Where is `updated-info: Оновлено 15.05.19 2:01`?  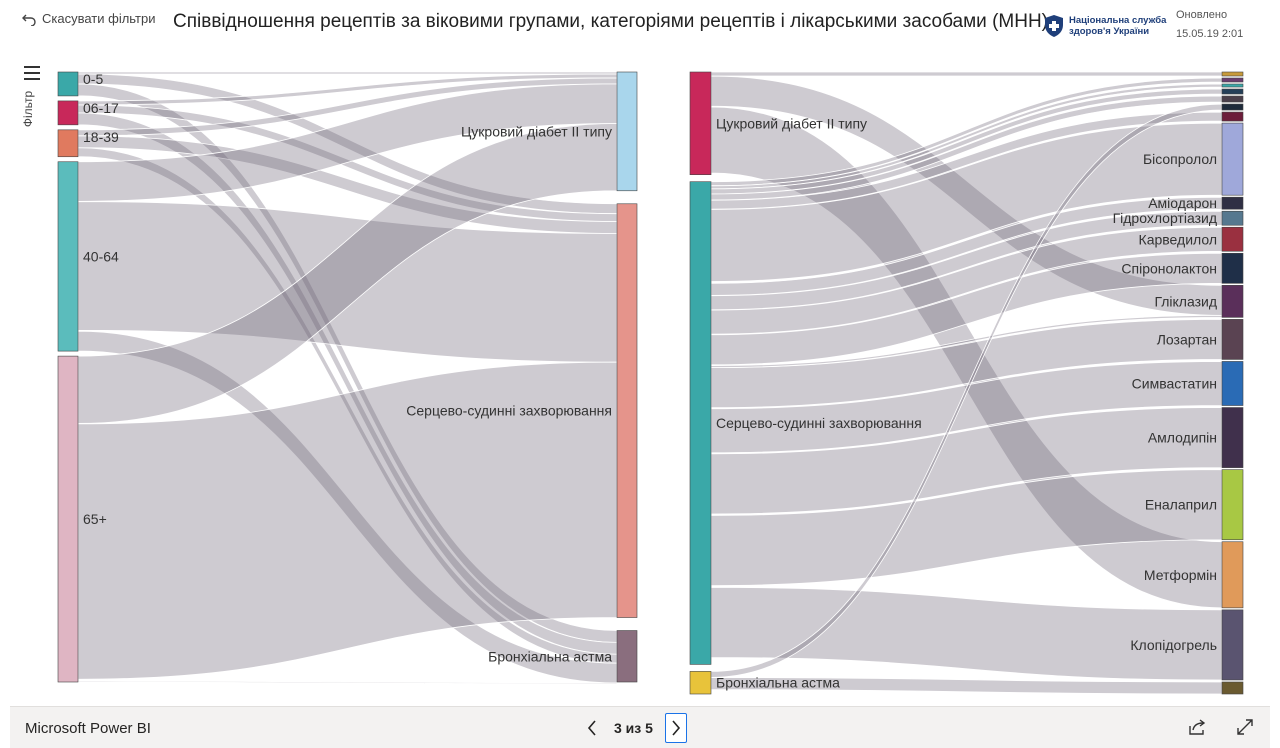
updated-info: Оновлено 15.05.19 2:01 is located at coordinates (1209, 25).